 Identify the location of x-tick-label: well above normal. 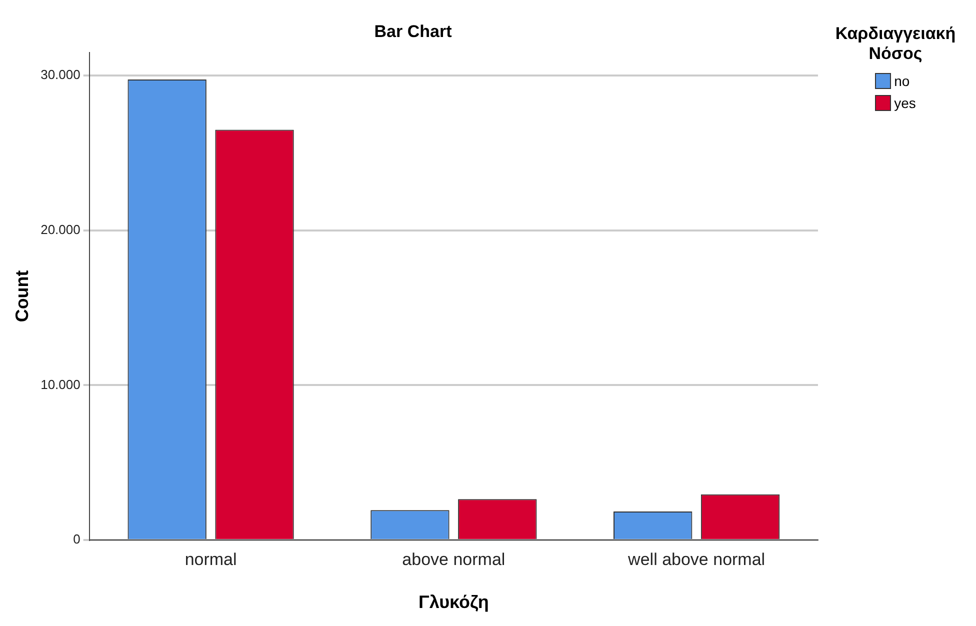
(696, 559).